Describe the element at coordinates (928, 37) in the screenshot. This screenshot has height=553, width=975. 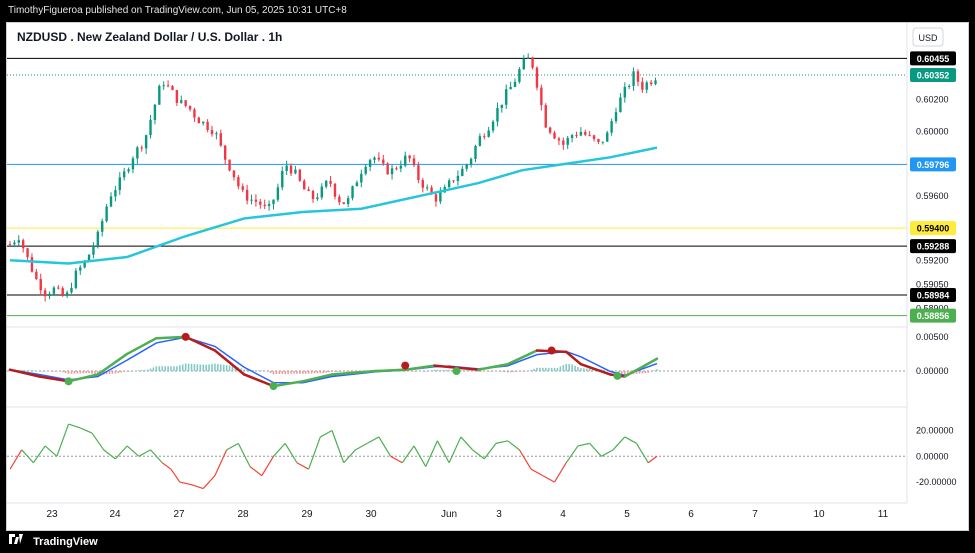
I see `currency-button` at that location.